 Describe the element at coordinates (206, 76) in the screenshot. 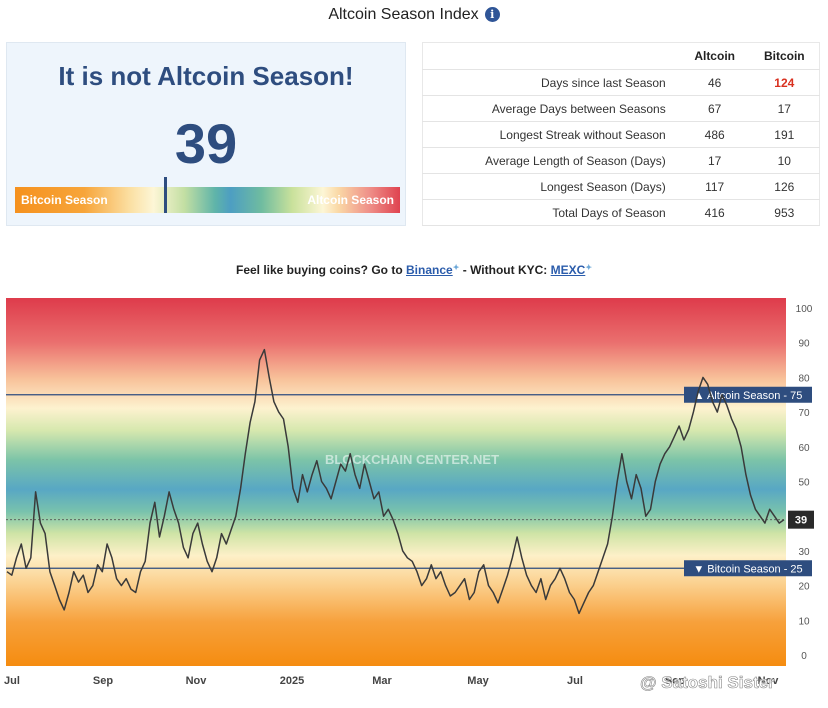

I see `index-headline: It is not Altcoin Season!` at that location.